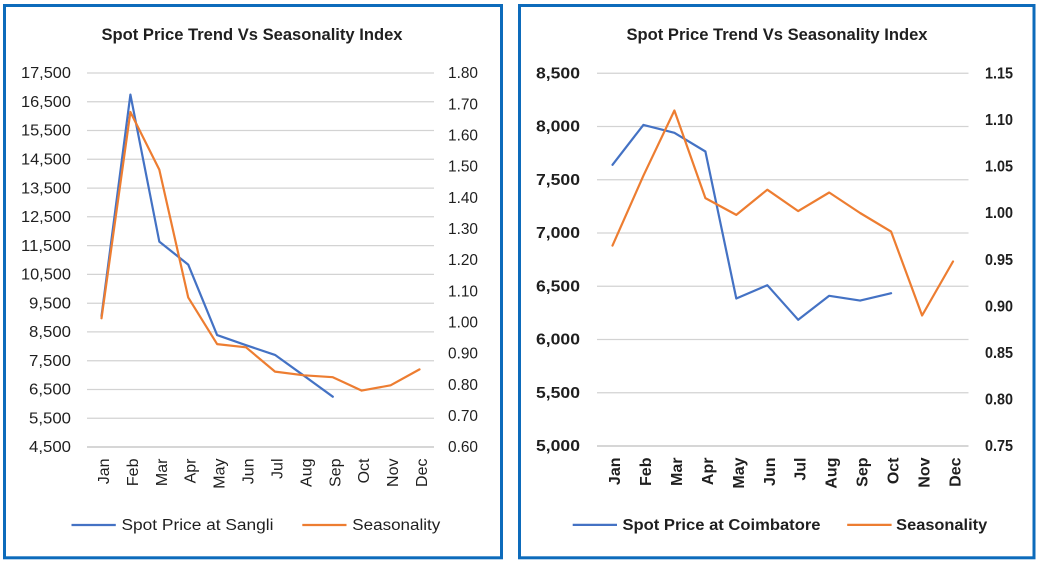 The image size is (1041, 564). What do you see at coordinates (463, 198) in the screenshot?
I see `svg-text: 1.40` at bounding box center [463, 198].